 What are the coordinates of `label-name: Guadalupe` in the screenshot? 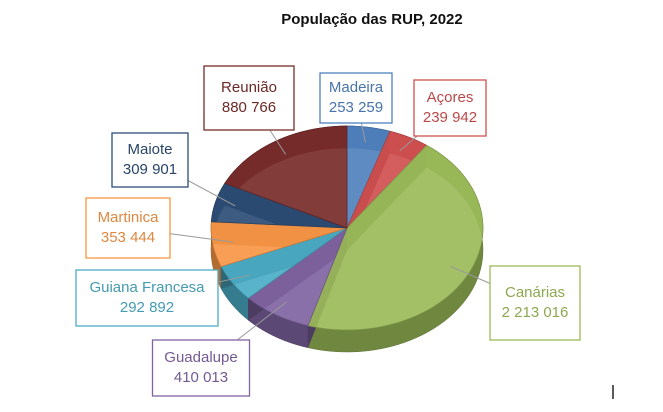 It's located at (200, 357).